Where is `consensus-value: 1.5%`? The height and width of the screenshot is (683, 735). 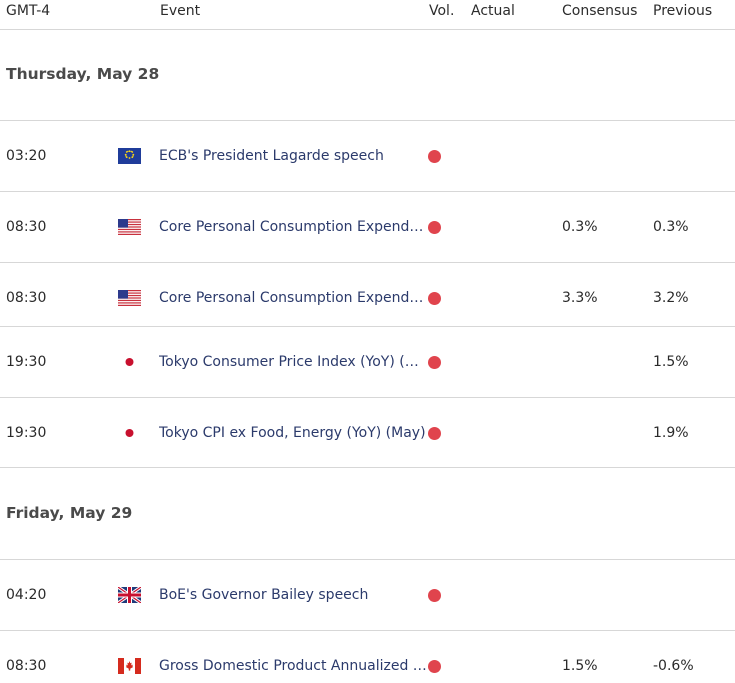 consensus-value: 1.5% is located at coordinates (580, 666).